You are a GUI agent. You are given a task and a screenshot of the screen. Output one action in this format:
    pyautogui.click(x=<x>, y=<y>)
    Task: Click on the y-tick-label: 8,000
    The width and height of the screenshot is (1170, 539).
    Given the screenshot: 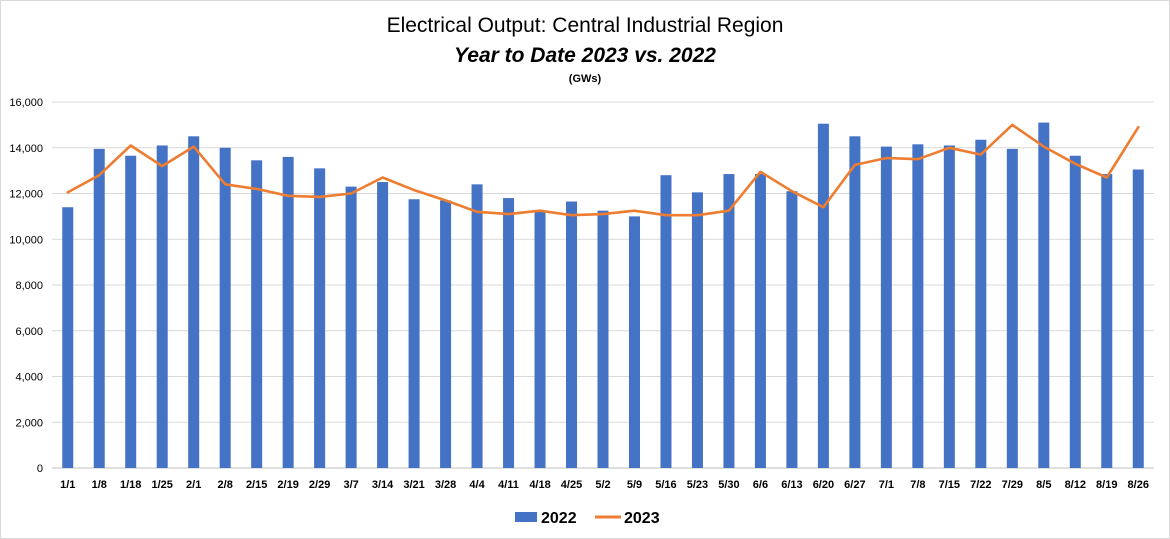 What is the action you would take?
    pyautogui.click(x=29, y=286)
    